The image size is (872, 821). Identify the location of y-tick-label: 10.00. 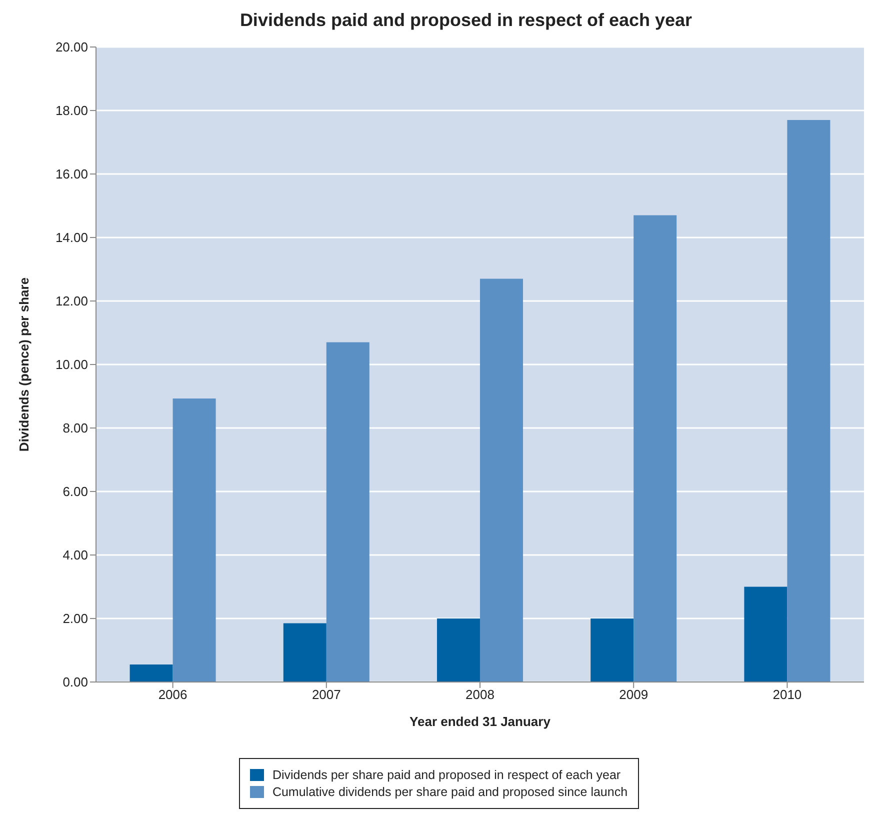
(71, 364).